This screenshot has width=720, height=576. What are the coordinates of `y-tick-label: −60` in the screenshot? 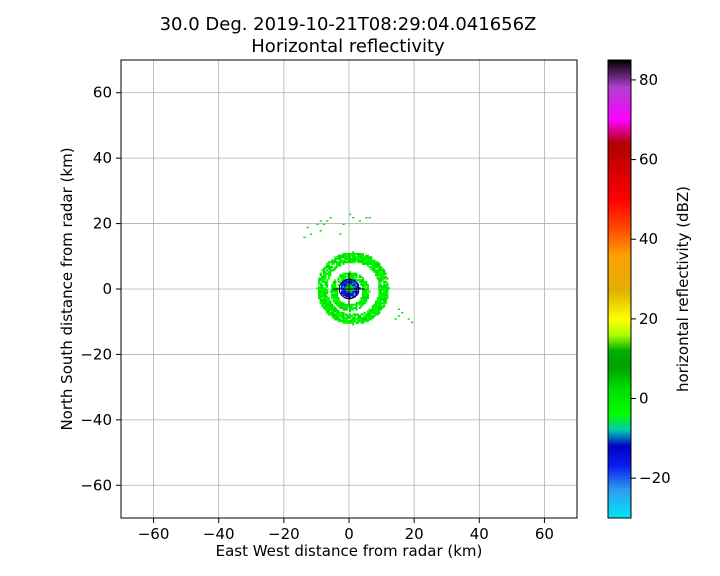 It's located at (96, 485).